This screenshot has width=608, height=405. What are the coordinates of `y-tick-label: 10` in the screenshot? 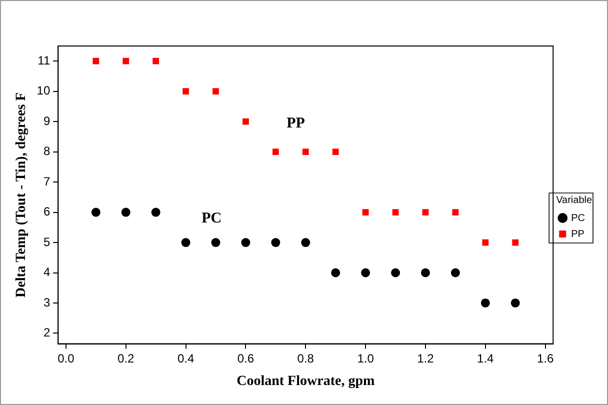 It's located at (43, 91).